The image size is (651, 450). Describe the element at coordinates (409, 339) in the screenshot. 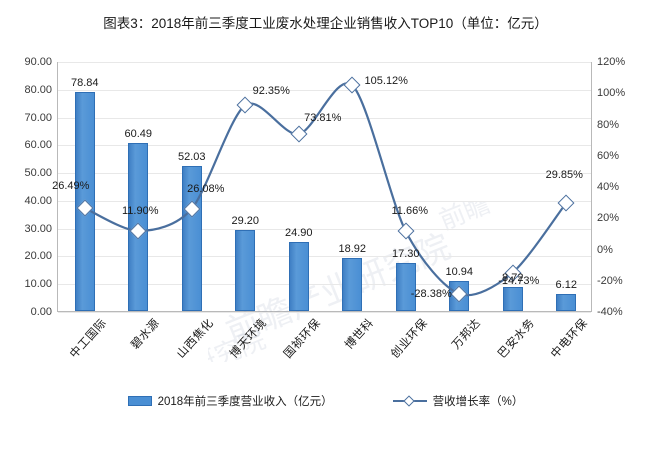

I see `x-axis-label: 创业环保` at that location.